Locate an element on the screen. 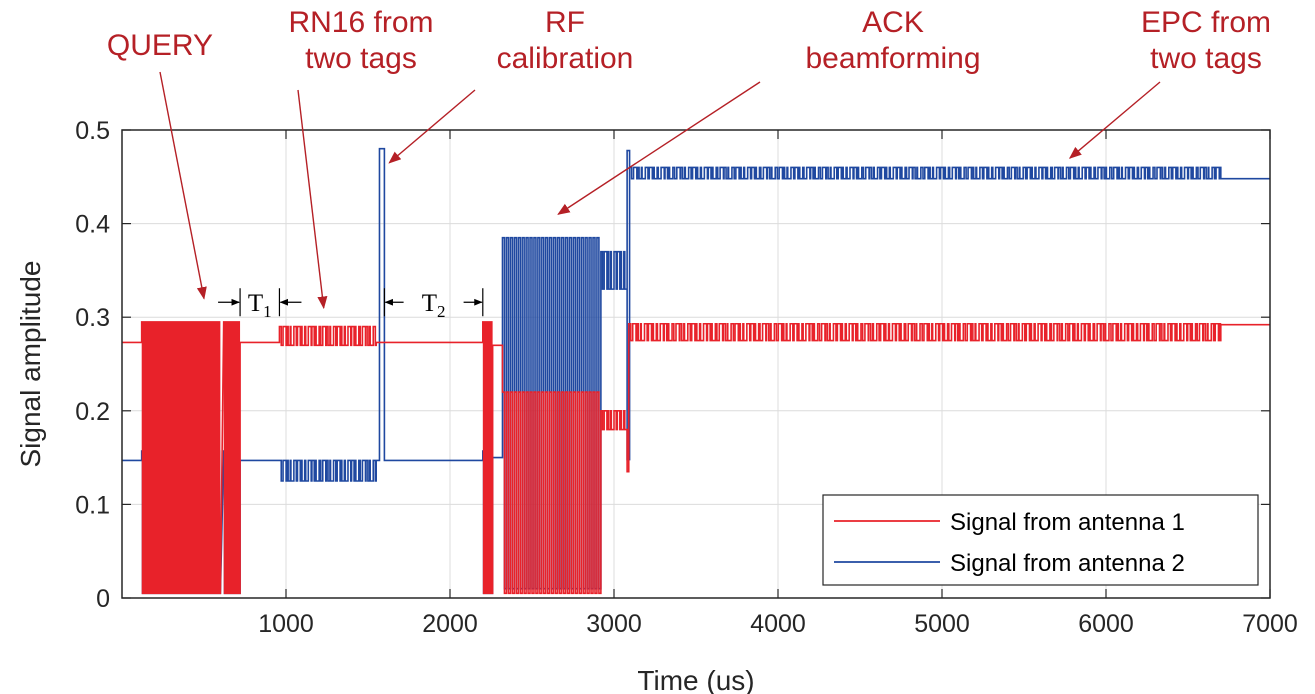 The image size is (1315, 694). annotation-4-text-0: EPC from is located at coordinates (1206, 22).